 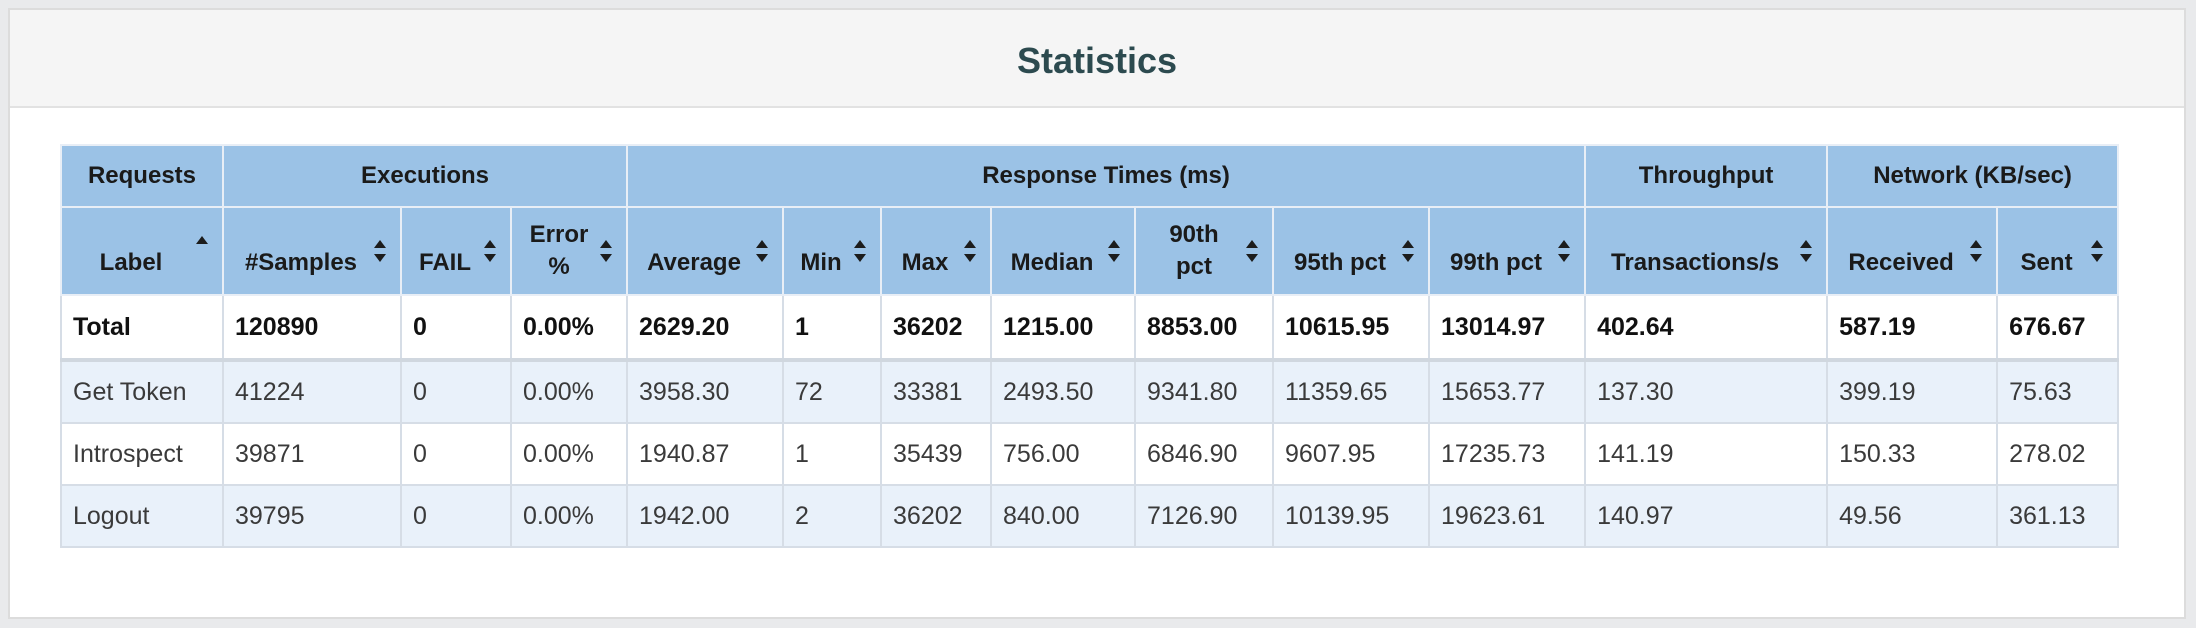 What do you see at coordinates (1351, 516) in the screenshot?
I see `table-cell: 10139.95` at bounding box center [1351, 516].